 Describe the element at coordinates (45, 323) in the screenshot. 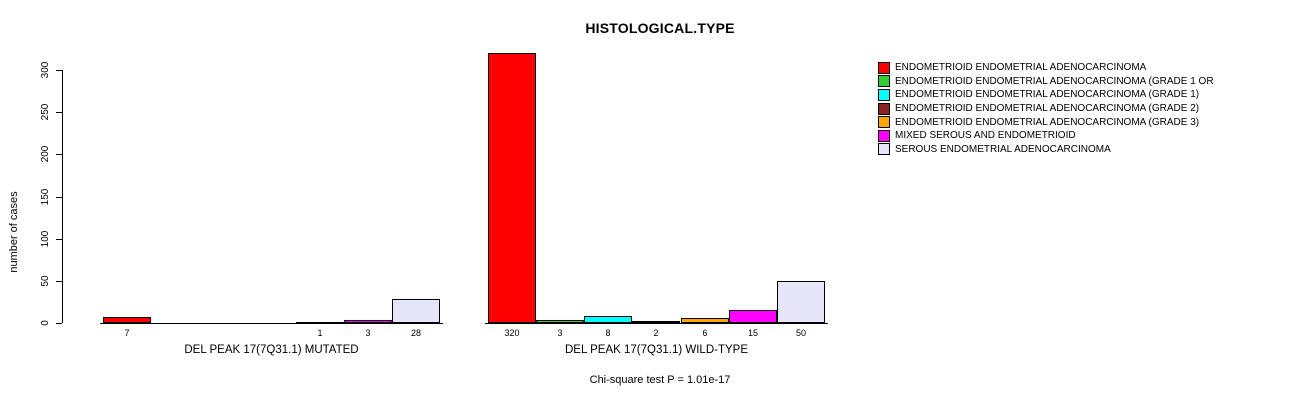

I see `y-tick-label: 0` at that location.